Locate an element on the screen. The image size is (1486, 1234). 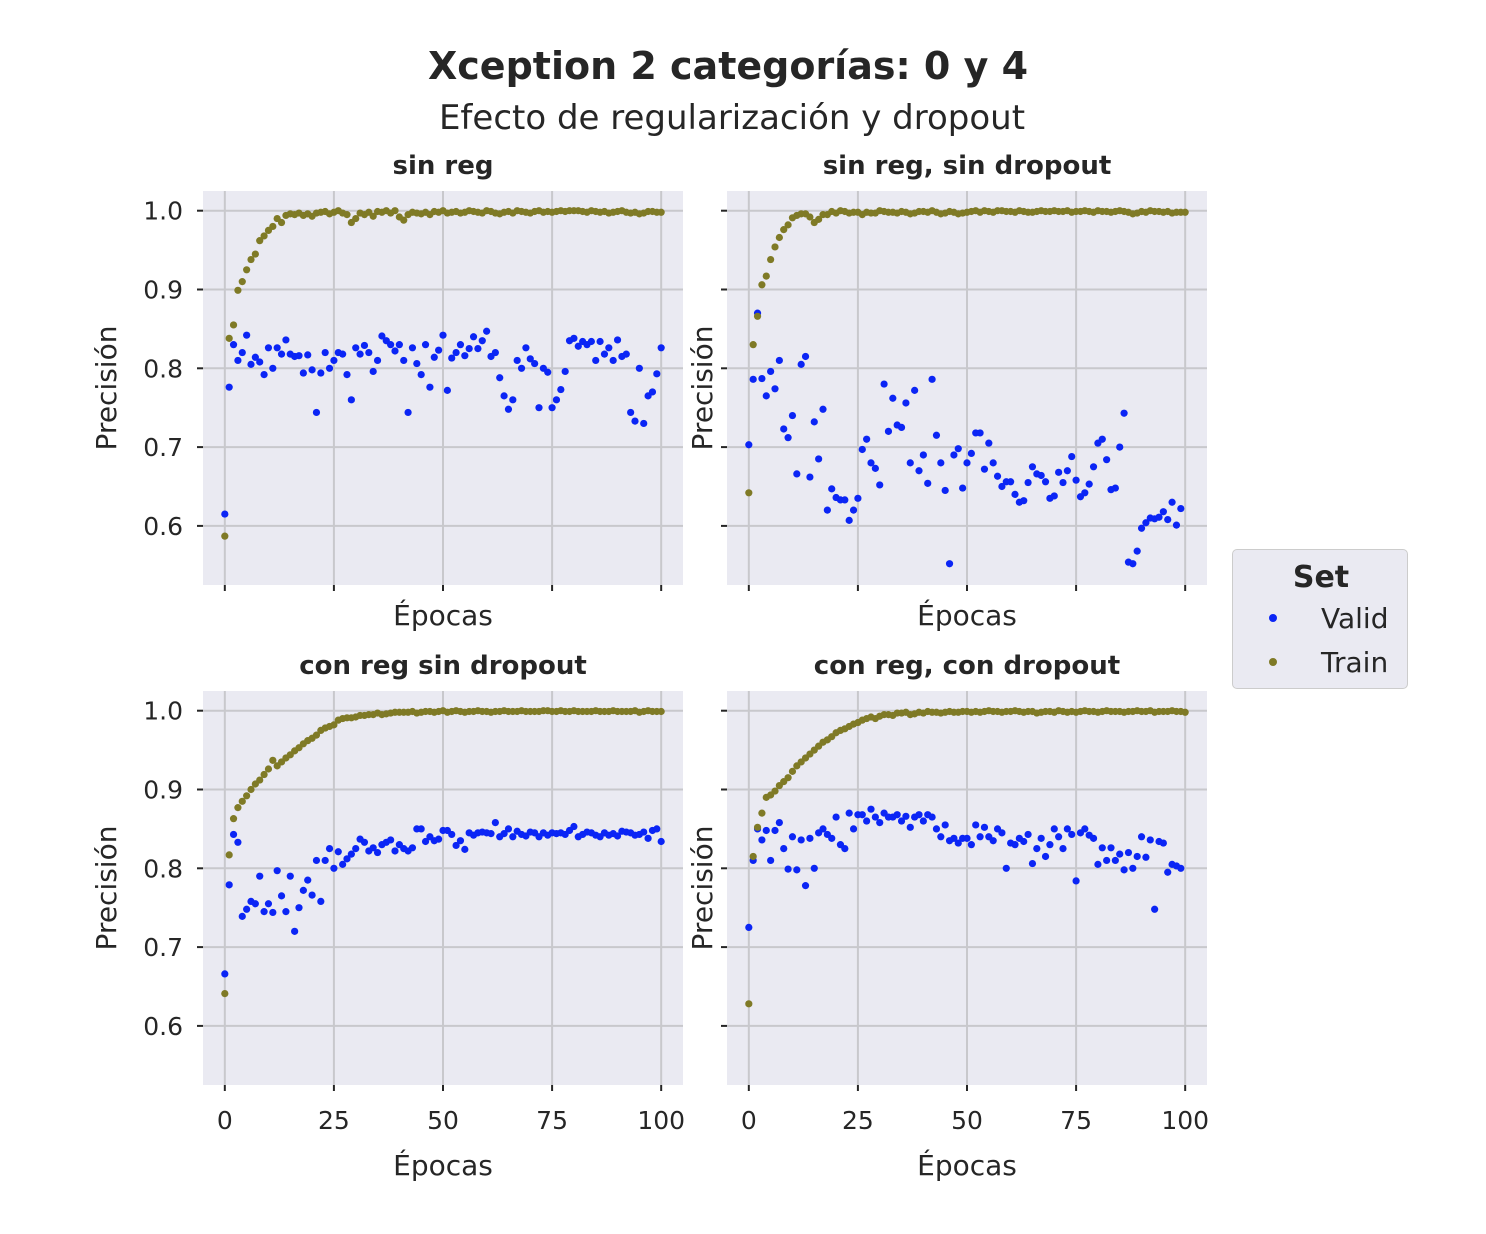
panel-4-x-tick-label: 75 is located at coordinates (1076, 1120).